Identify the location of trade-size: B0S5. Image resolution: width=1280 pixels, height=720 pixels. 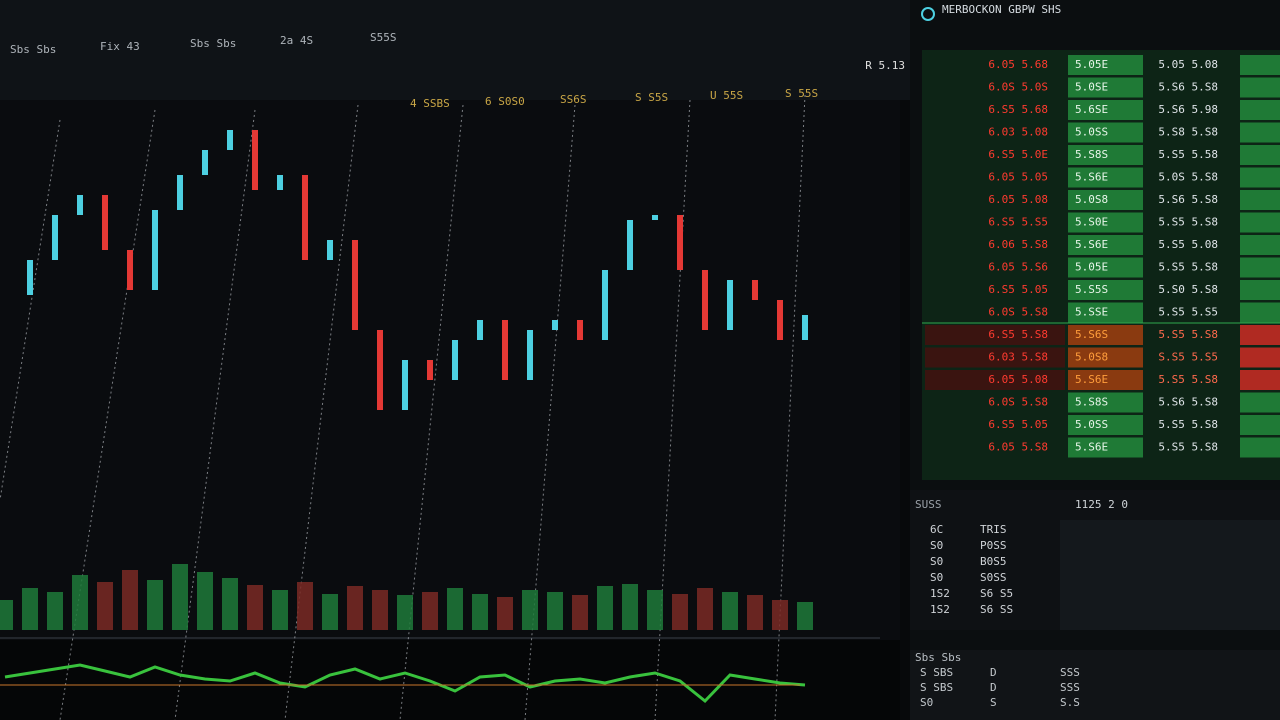
(993, 561).